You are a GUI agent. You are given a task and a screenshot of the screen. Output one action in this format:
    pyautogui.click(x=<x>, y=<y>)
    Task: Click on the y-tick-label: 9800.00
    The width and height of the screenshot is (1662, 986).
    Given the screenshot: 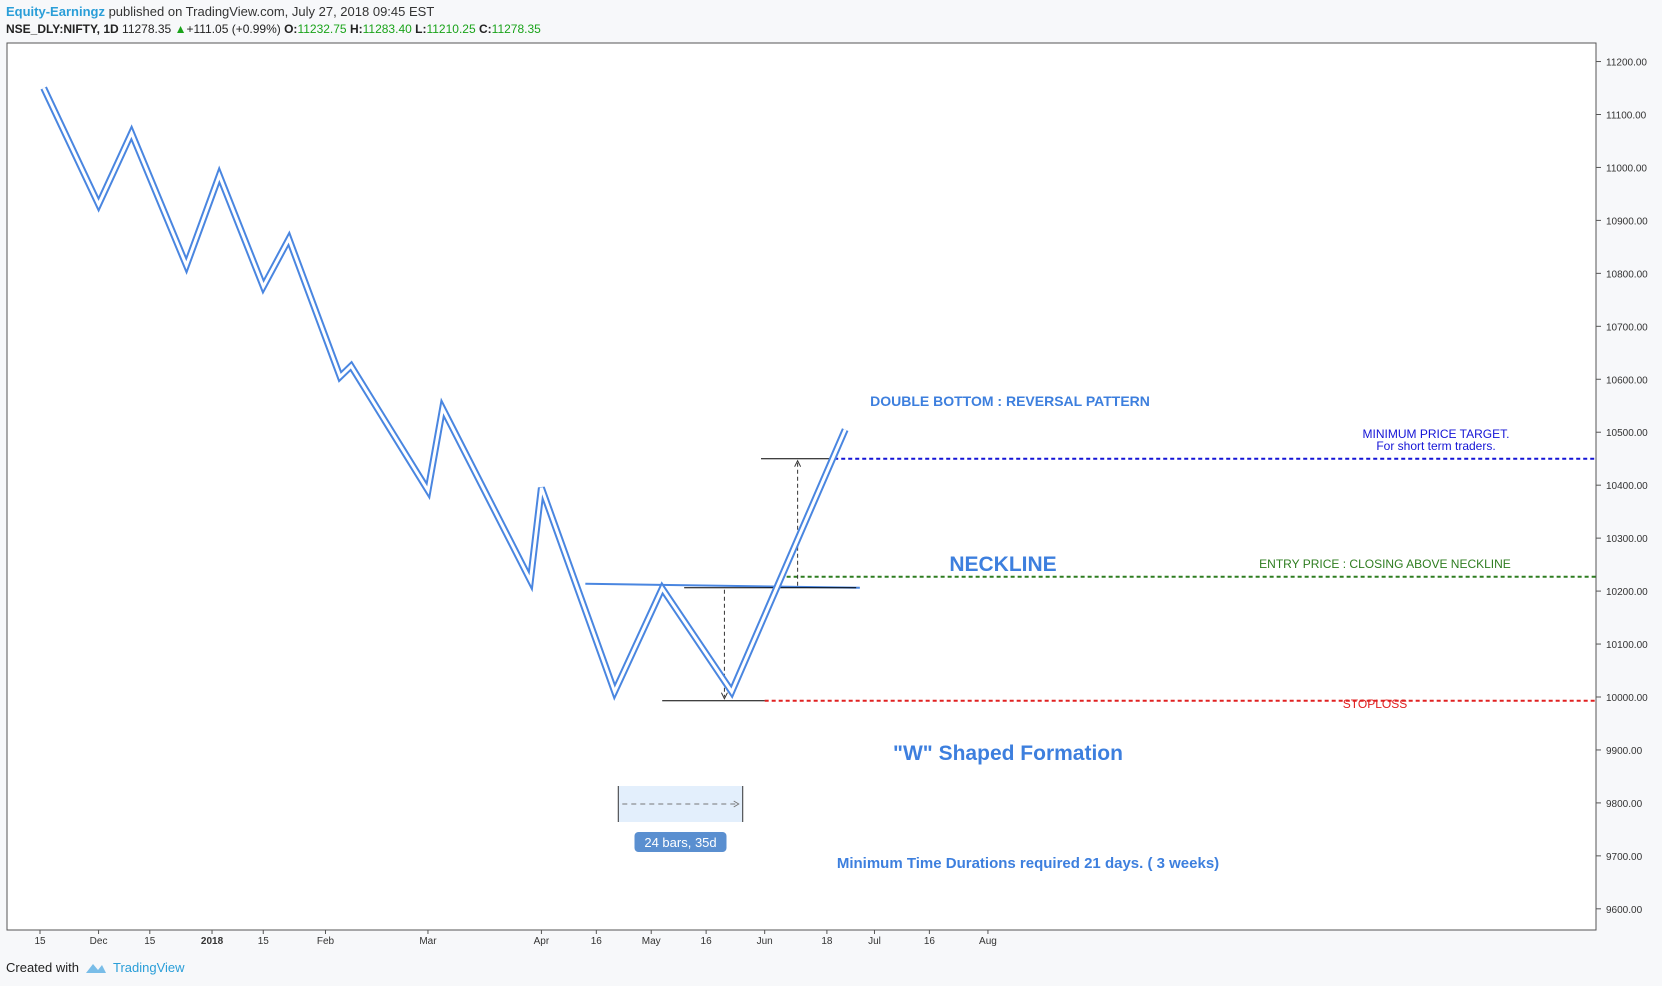 What is the action you would take?
    pyautogui.click(x=1624, y=804)
    